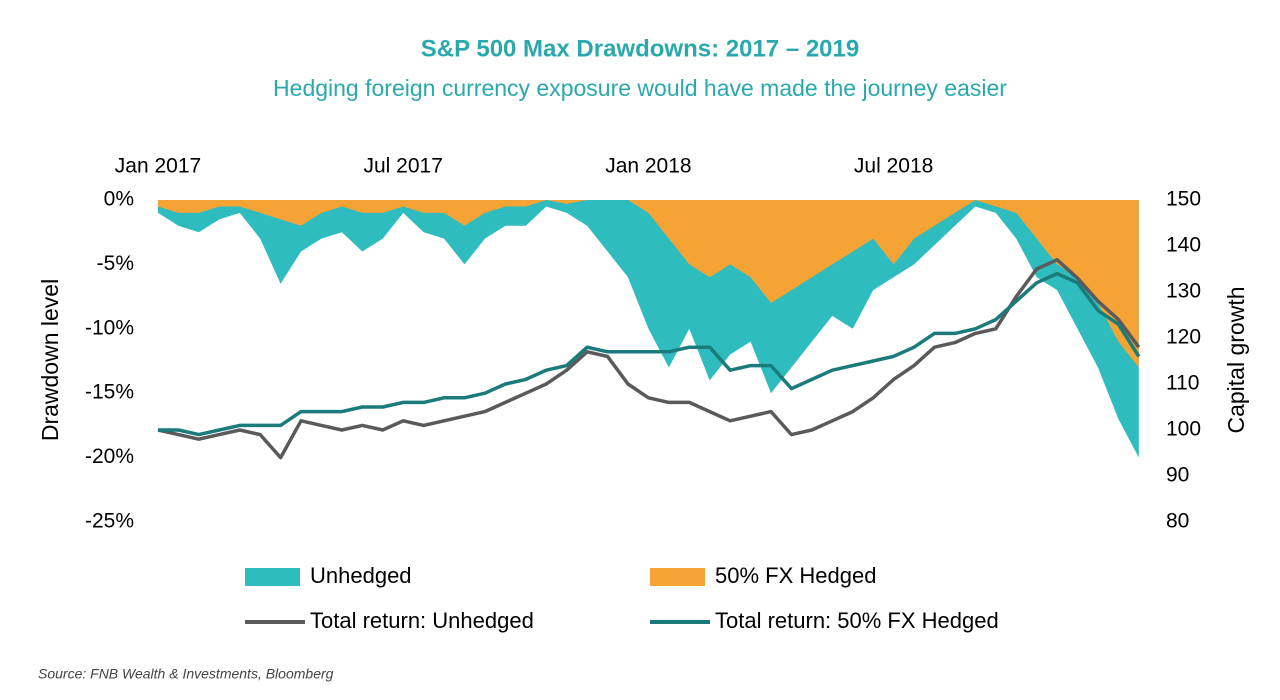 The image size is (1280, 700). I want to click on y2-tick-label: 100, so click(1183, 429).